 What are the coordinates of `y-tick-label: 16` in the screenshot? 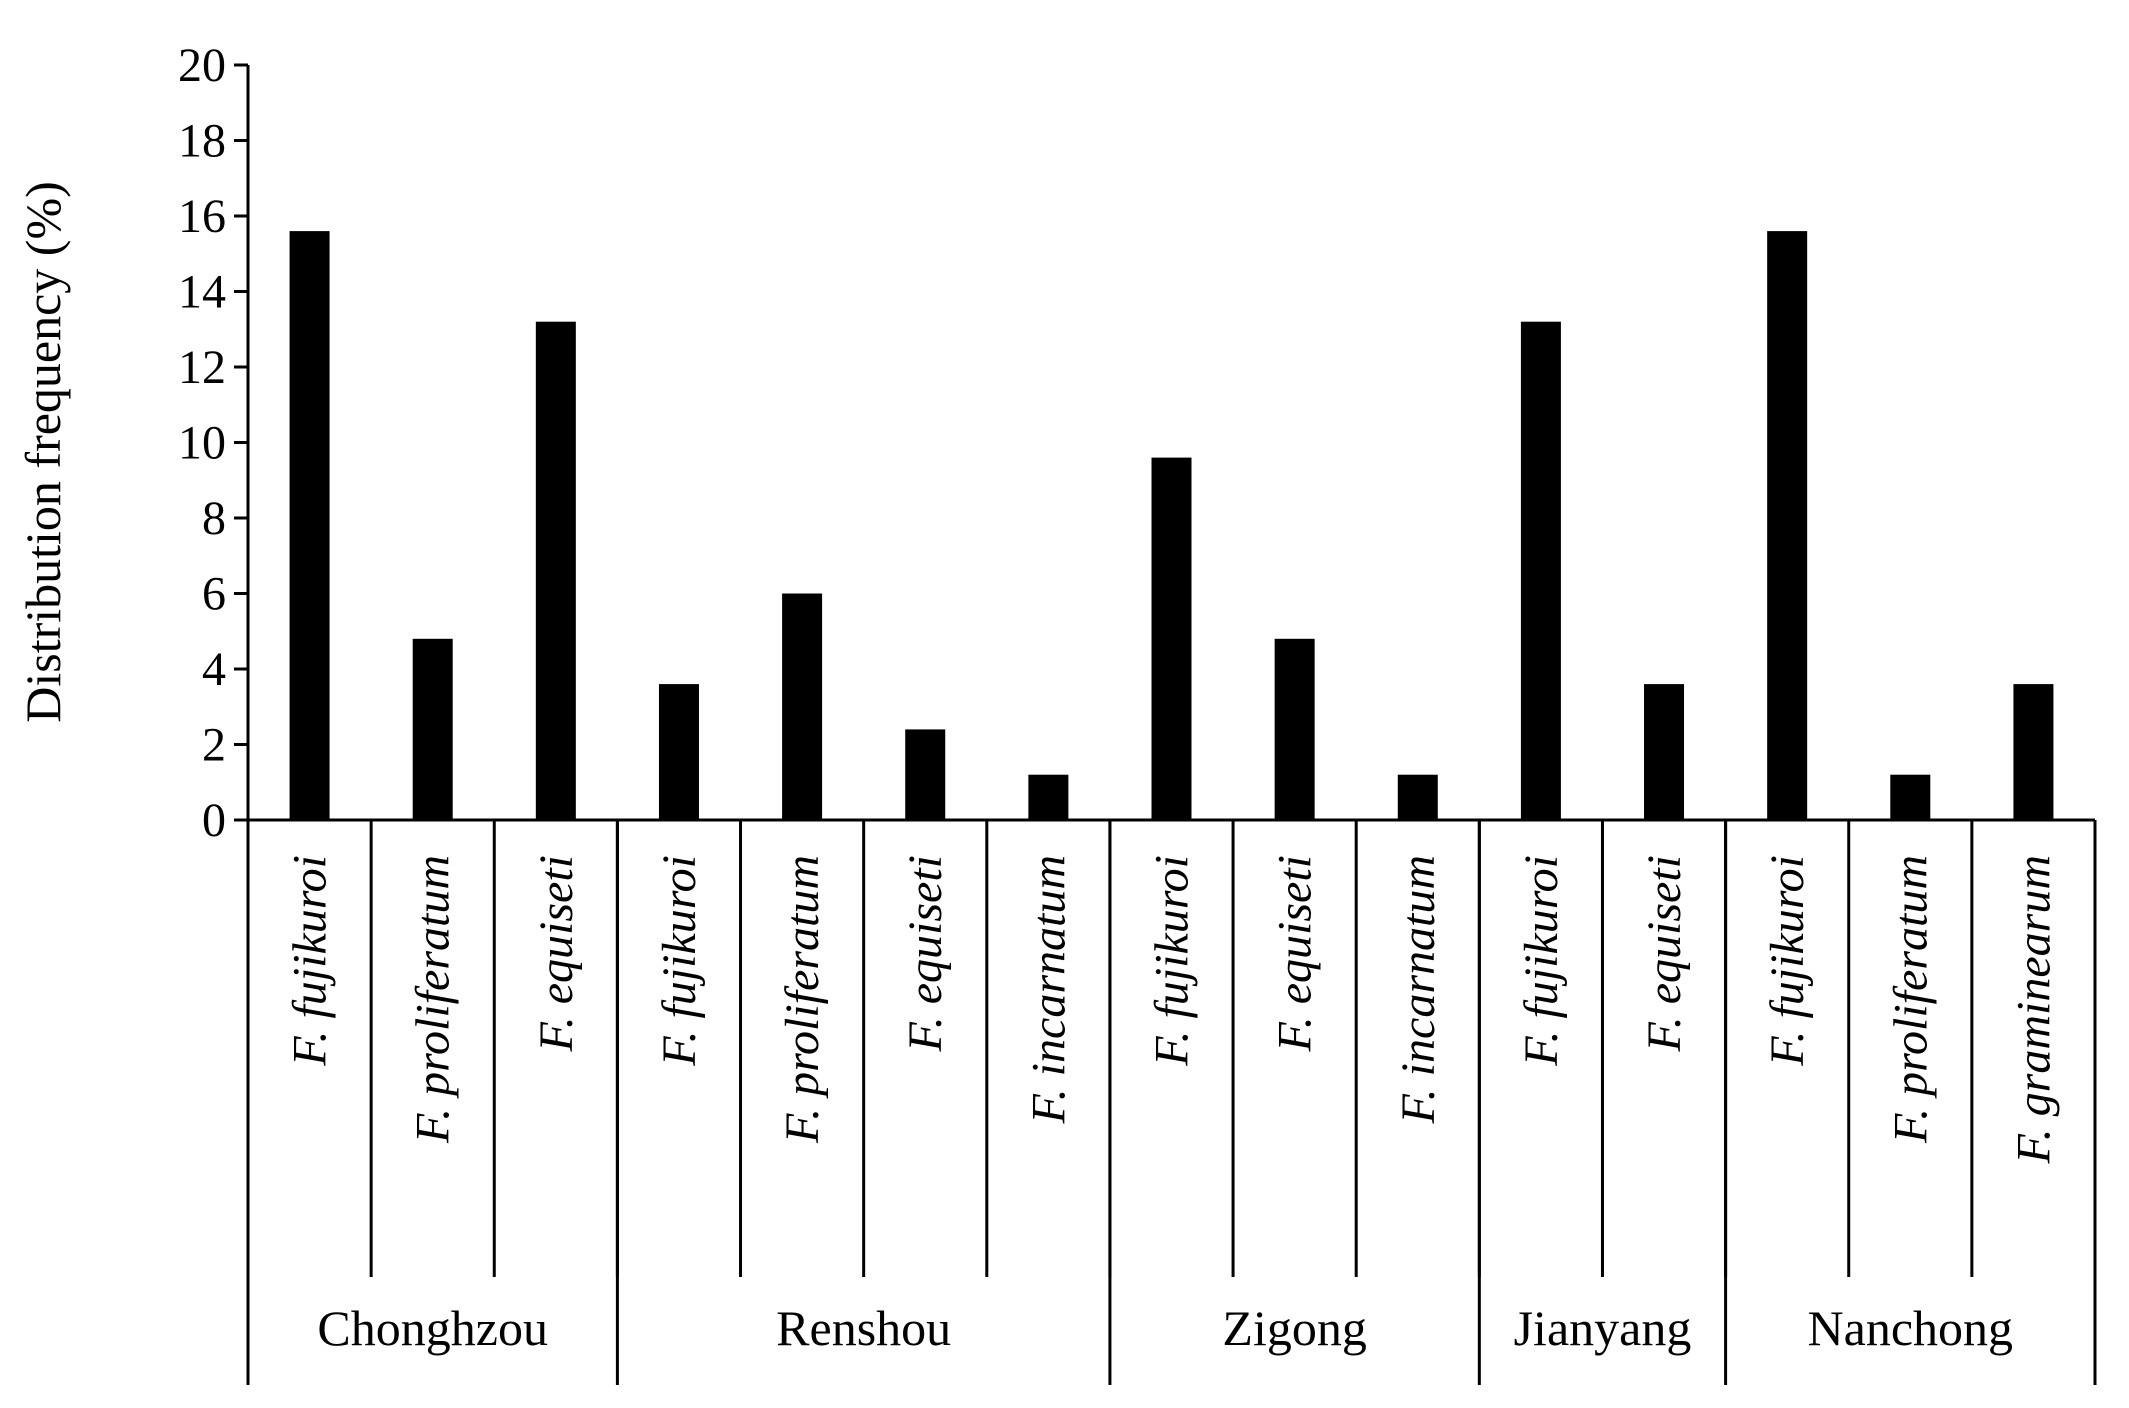 It's located at (202, 216).